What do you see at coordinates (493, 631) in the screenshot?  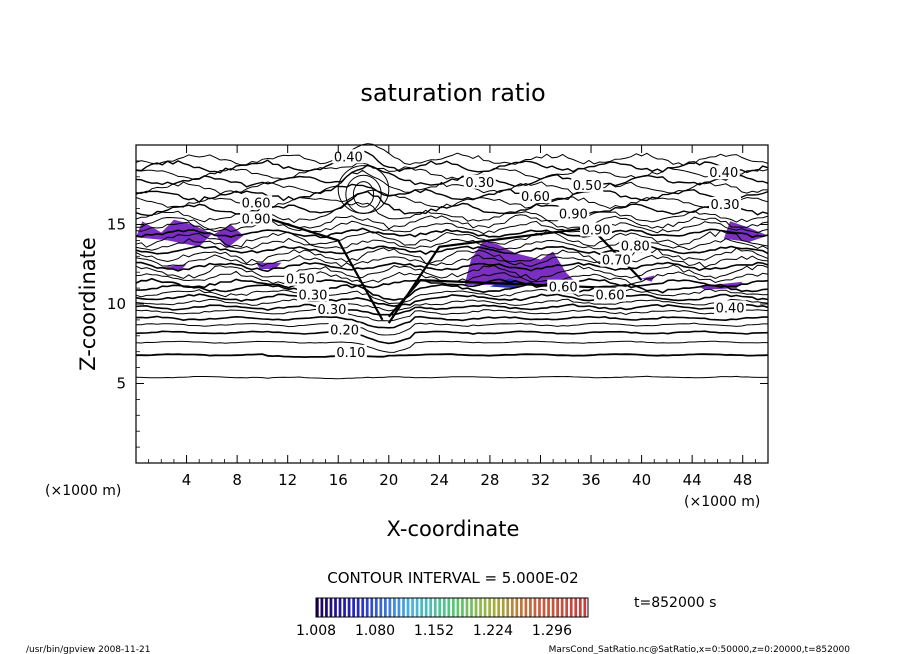 I see `colorbar-tick-label: 1.224` at bounding box center [493, 631].